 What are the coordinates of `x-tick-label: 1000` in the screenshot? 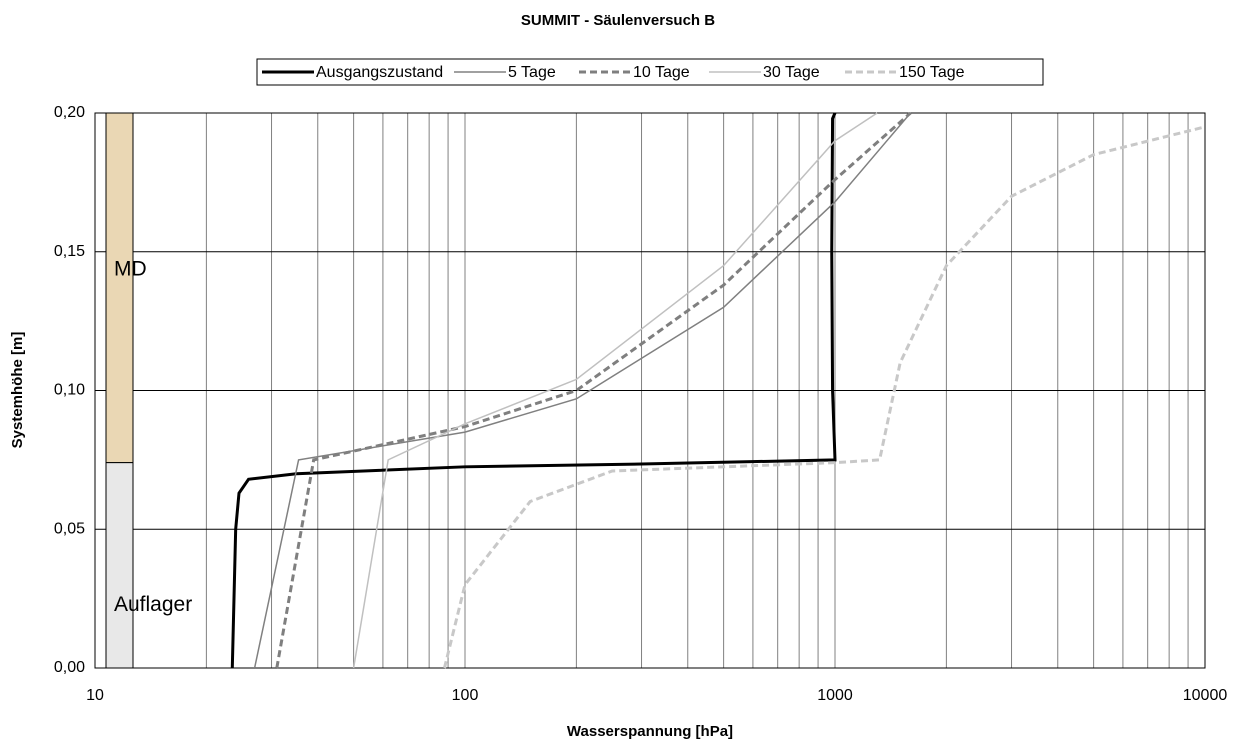 It's located at (835, 695).